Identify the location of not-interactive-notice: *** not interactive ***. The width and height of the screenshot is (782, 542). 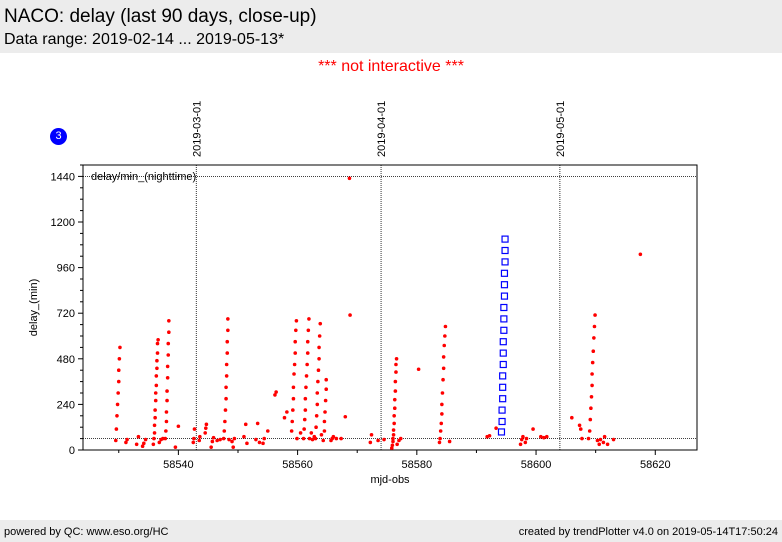
(391, 66).